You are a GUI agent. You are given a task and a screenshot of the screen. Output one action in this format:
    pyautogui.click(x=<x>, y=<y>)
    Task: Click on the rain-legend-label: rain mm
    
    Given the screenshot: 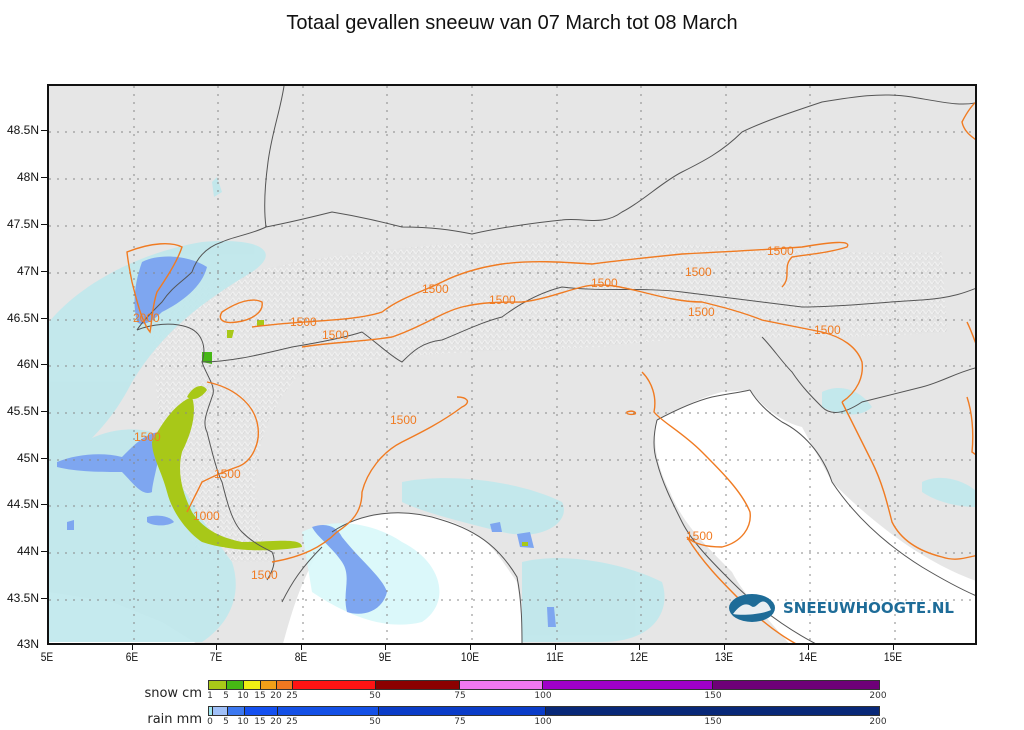 What is the action you would take?
    pyautogui.click(x=174, y=719)
    